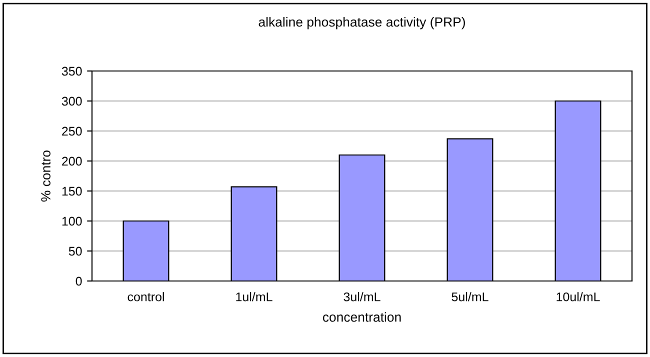  Describe the element at coordinates (470, 297) in the screenshot. I see `x-tick-label: 5ul/mL` at that location.